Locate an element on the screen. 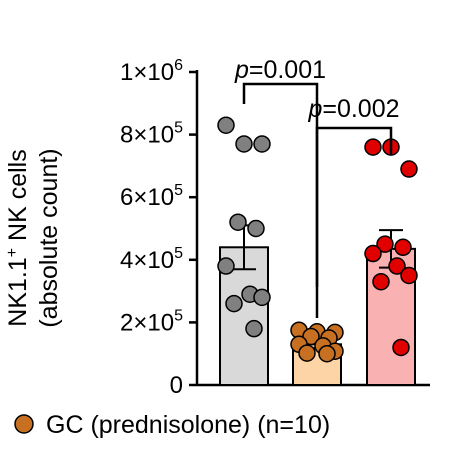 The height and width of the screenshot is (449, 463). y-tick-label-exponent: 6 is located at coordinates (178, 65).